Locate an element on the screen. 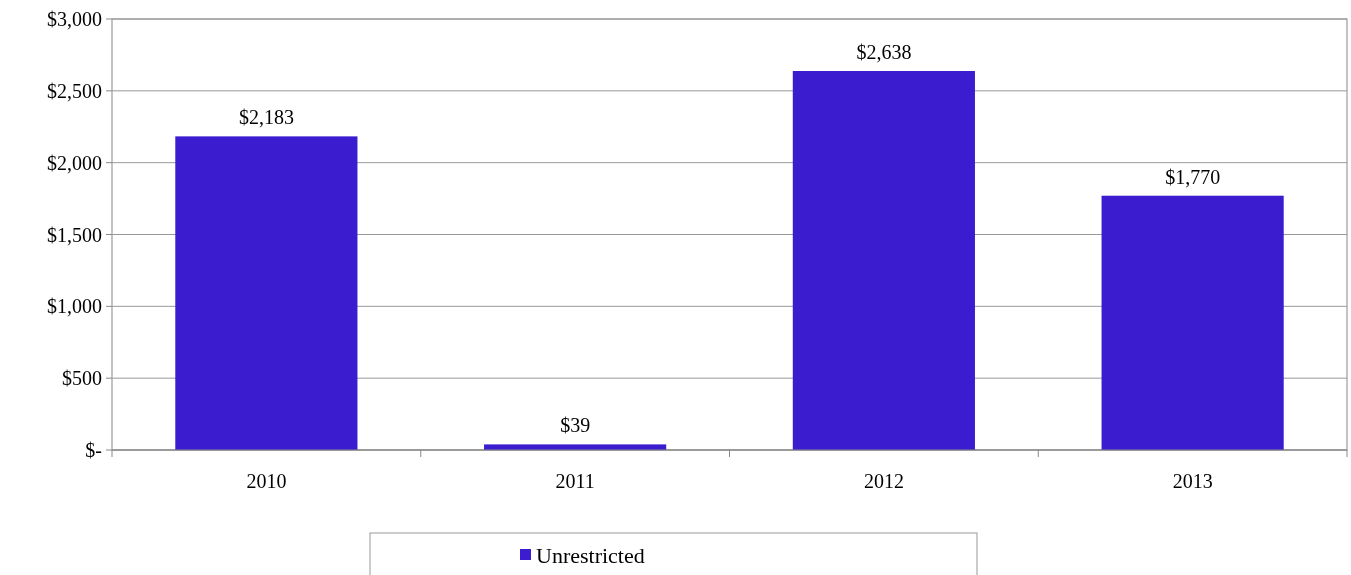  data-label: $2,183 is located at coordinates (266, 117).